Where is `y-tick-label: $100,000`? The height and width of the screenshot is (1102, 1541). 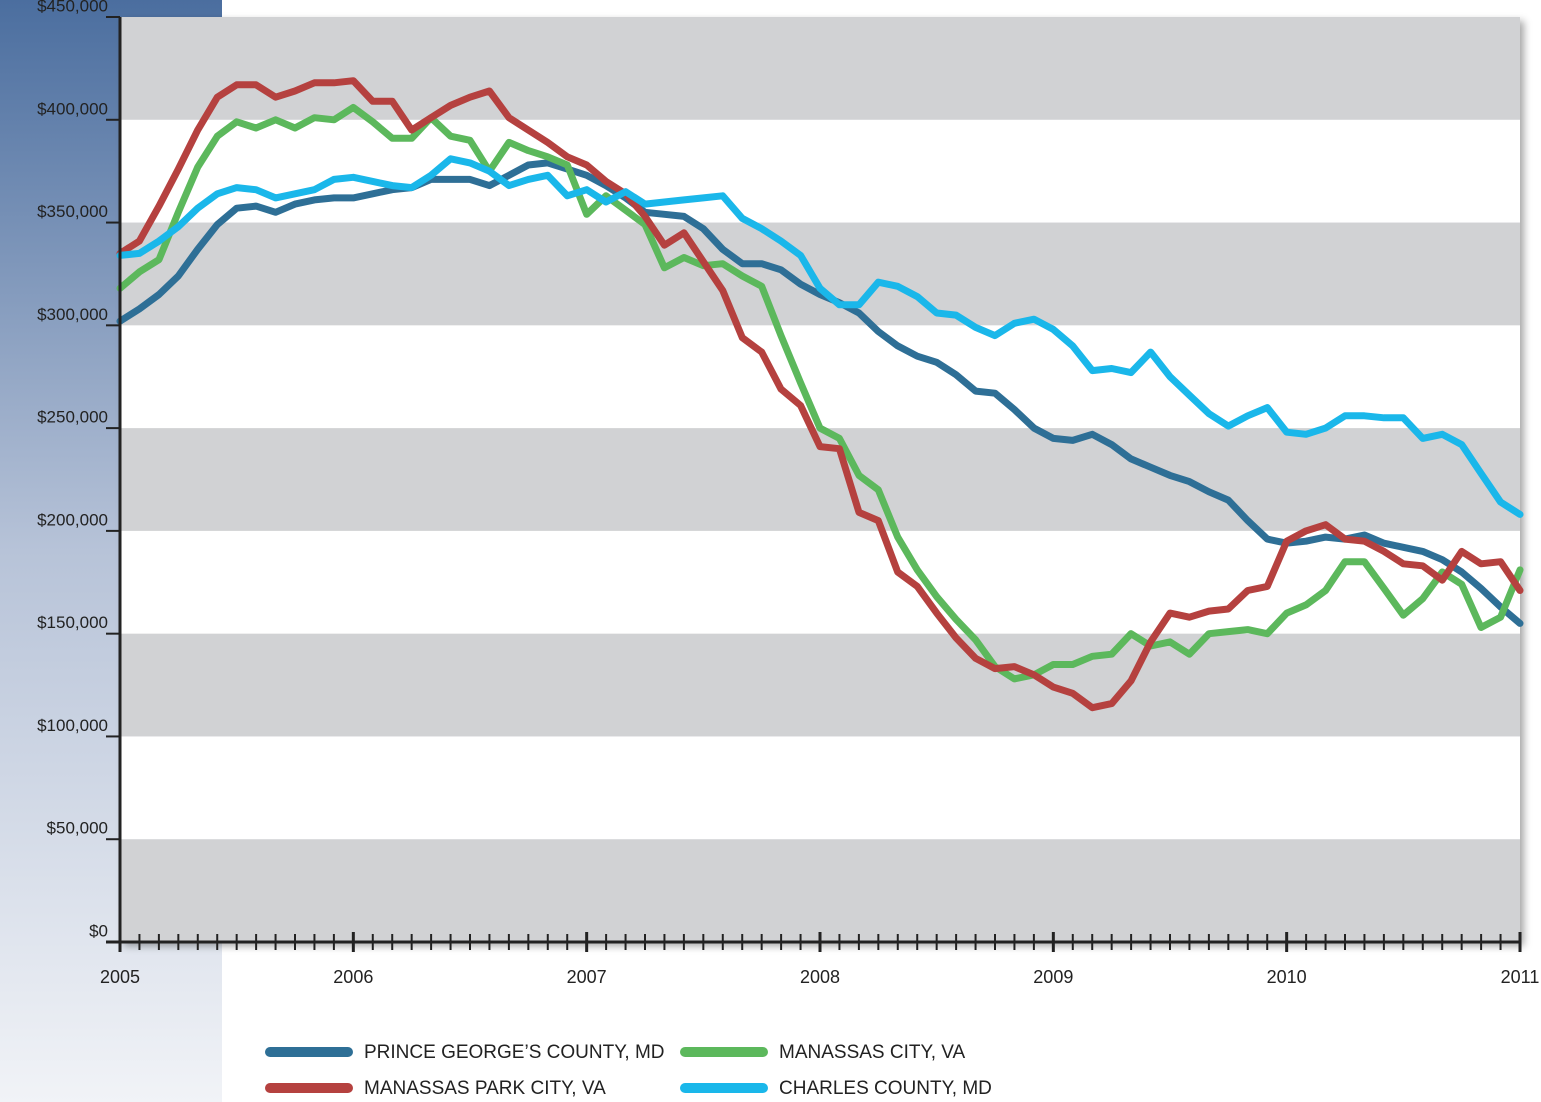
y-tick-label: $100,000 is located at coordinates (72, 725).